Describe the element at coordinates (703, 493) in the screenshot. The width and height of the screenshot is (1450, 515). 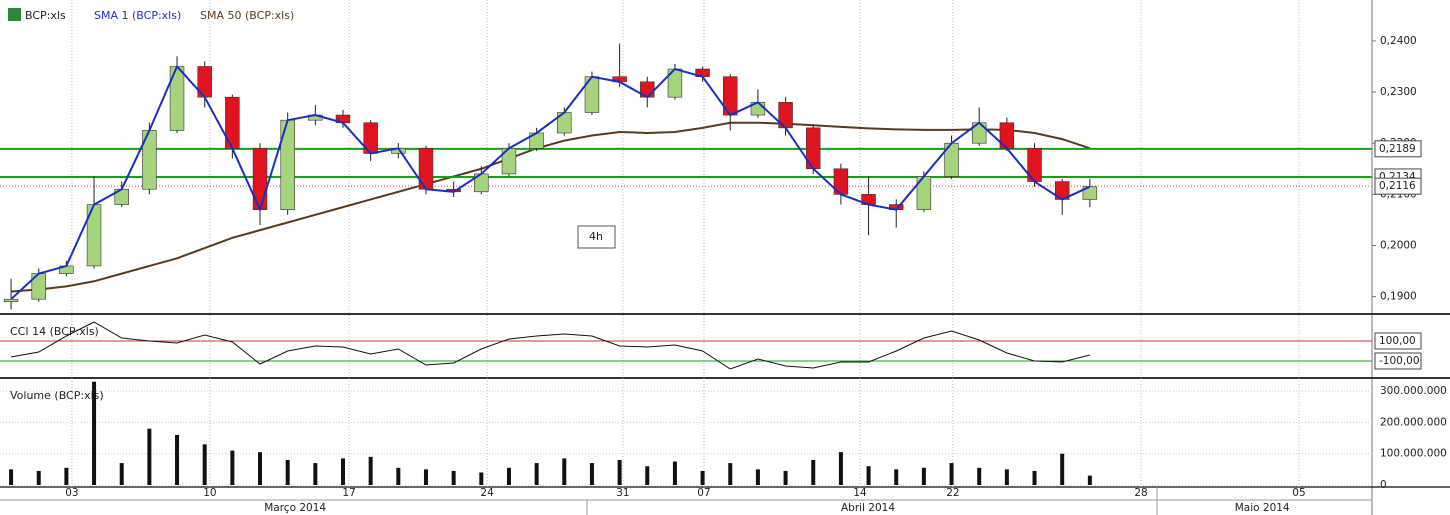
I see `x-tick-label: 07` at that location.